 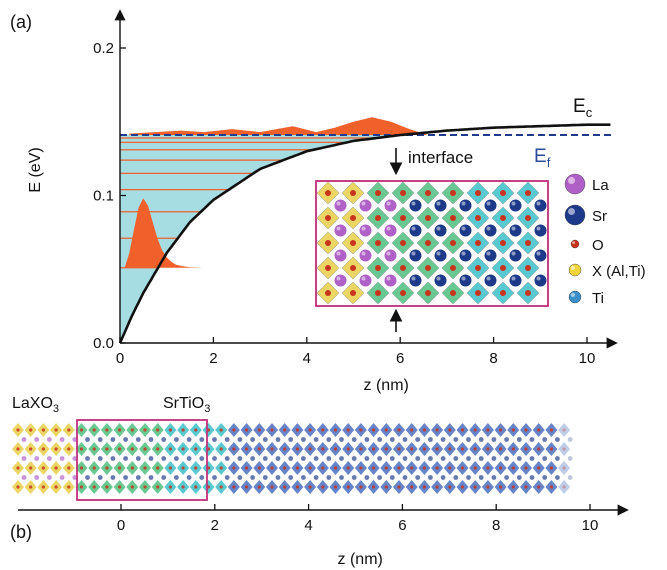 I want to click on ground-state-wavefunction, so click(x=164, y=233).